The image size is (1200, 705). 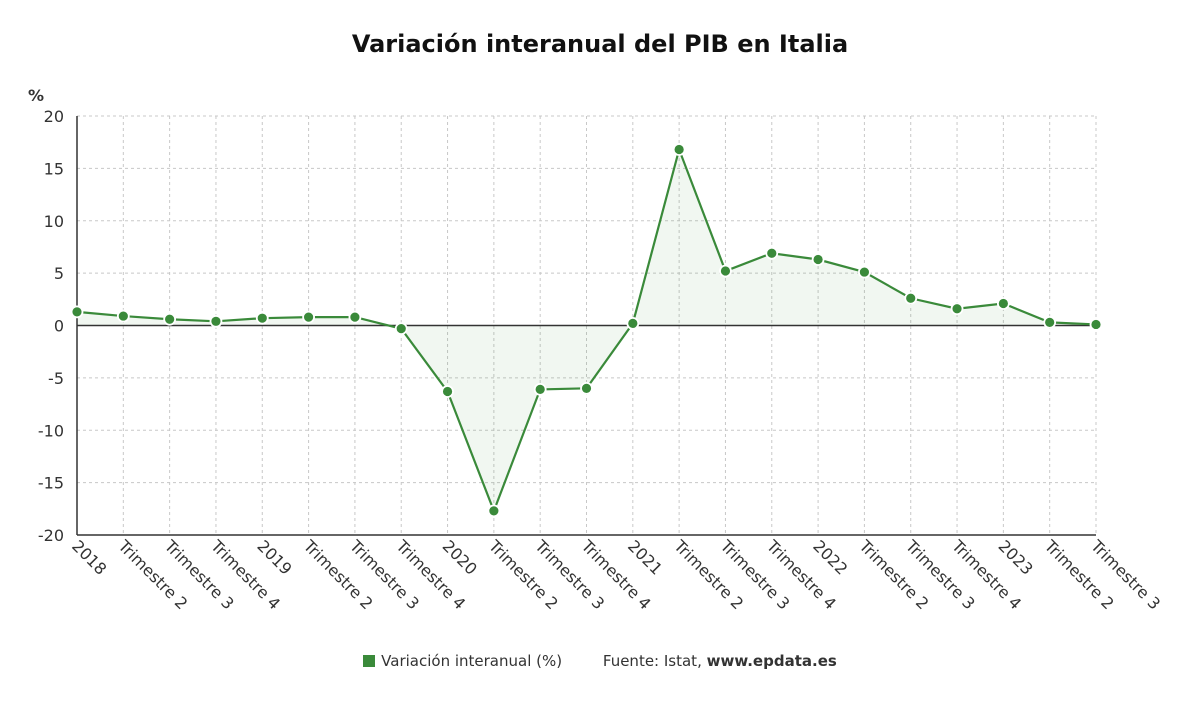 I want to click on chart-title: Variación interanual del PIB en Italia, so click(x=600, y=44).